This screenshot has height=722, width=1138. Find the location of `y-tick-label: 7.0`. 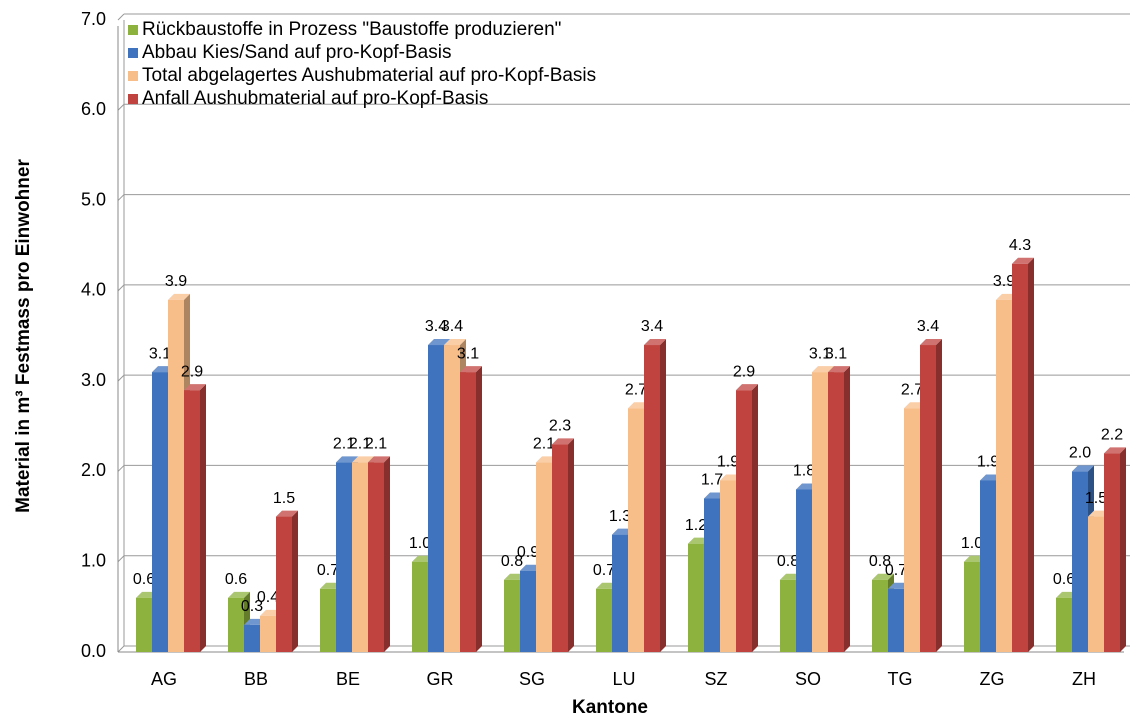

y-tick-label: 7.0 is located at coordinates (93, 19).